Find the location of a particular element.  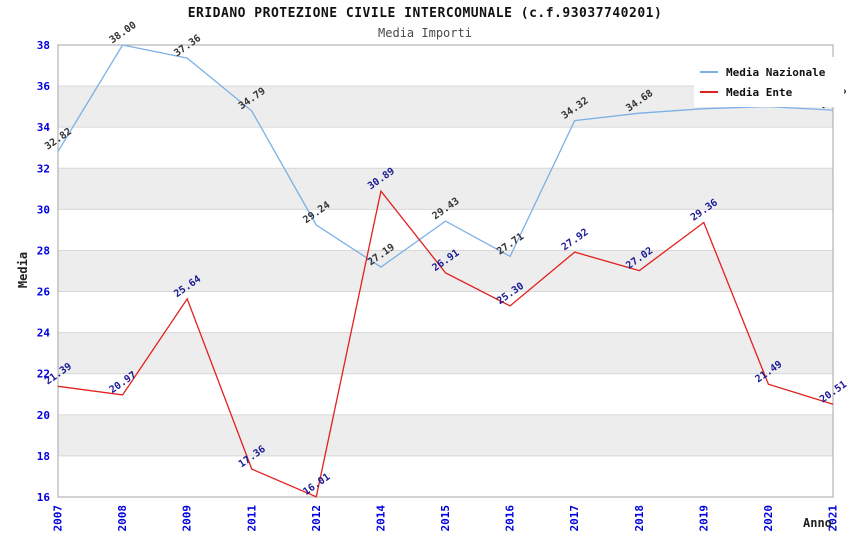

svg-text: 2009 is located at coordinates (187, 518).